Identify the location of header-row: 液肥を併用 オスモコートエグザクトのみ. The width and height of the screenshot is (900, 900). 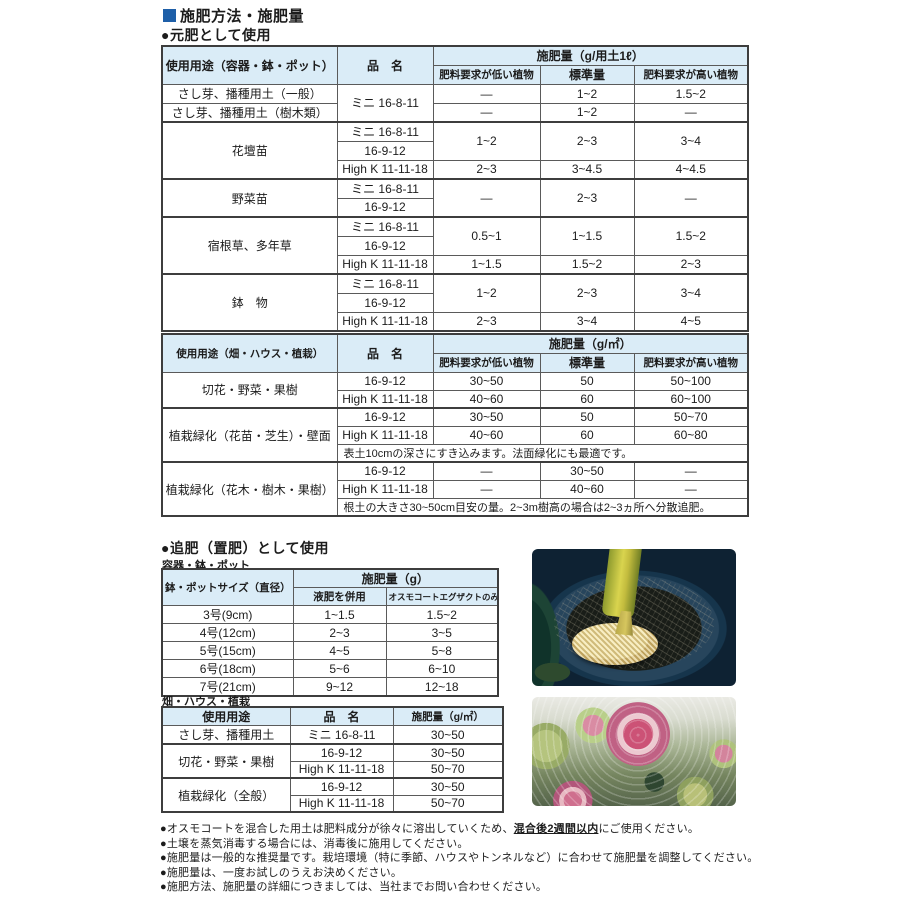
(330, 596).